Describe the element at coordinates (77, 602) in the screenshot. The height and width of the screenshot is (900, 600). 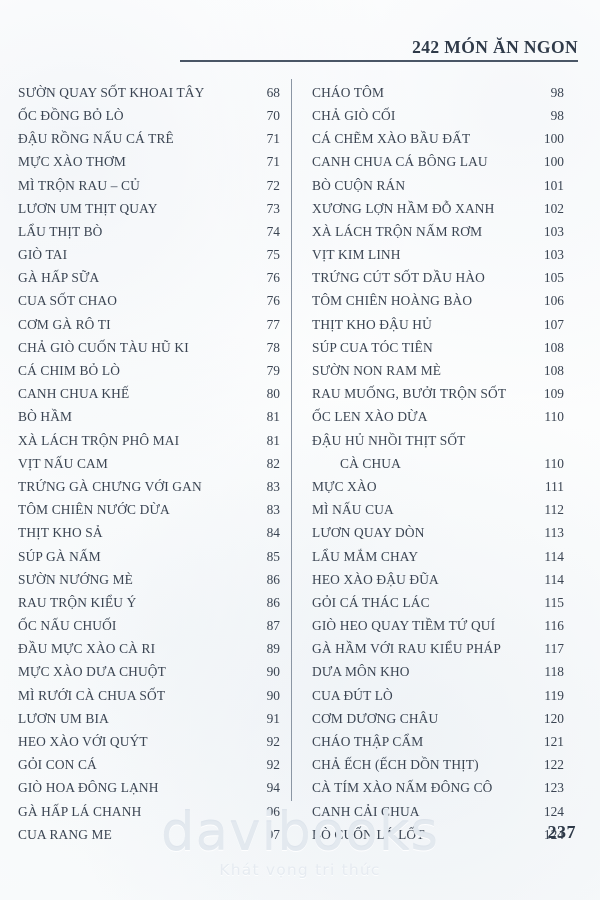
I see `toc-entry-title: RAU TRỘN KIỂU Ý` at that location.